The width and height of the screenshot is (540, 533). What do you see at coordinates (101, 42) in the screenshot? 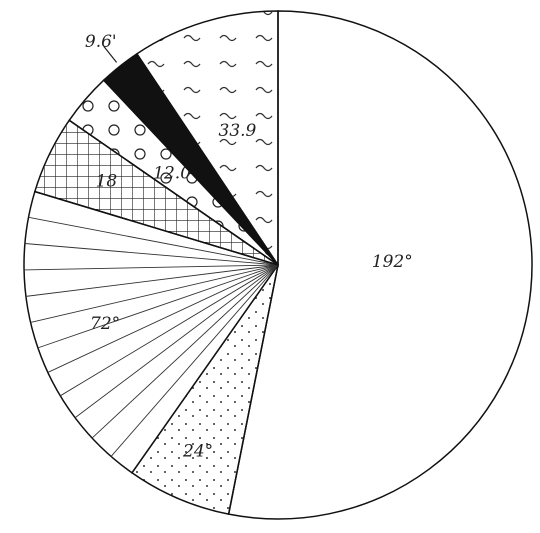
I see `slice-label: 9.6'` at bounding box center [101, 42].